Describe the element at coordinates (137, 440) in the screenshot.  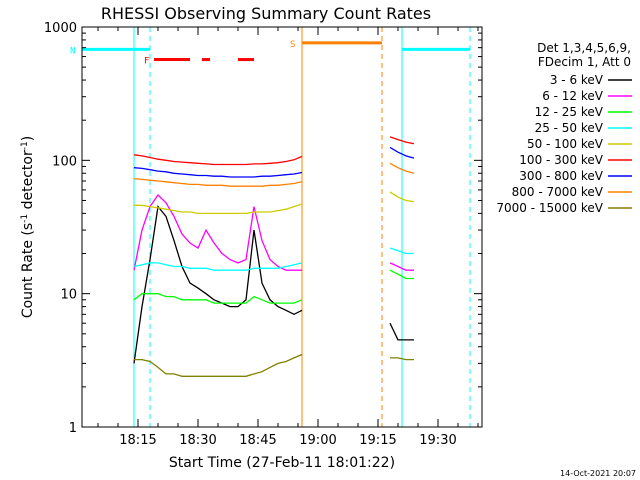
I see `x-tick-label: 18:15` at that location.